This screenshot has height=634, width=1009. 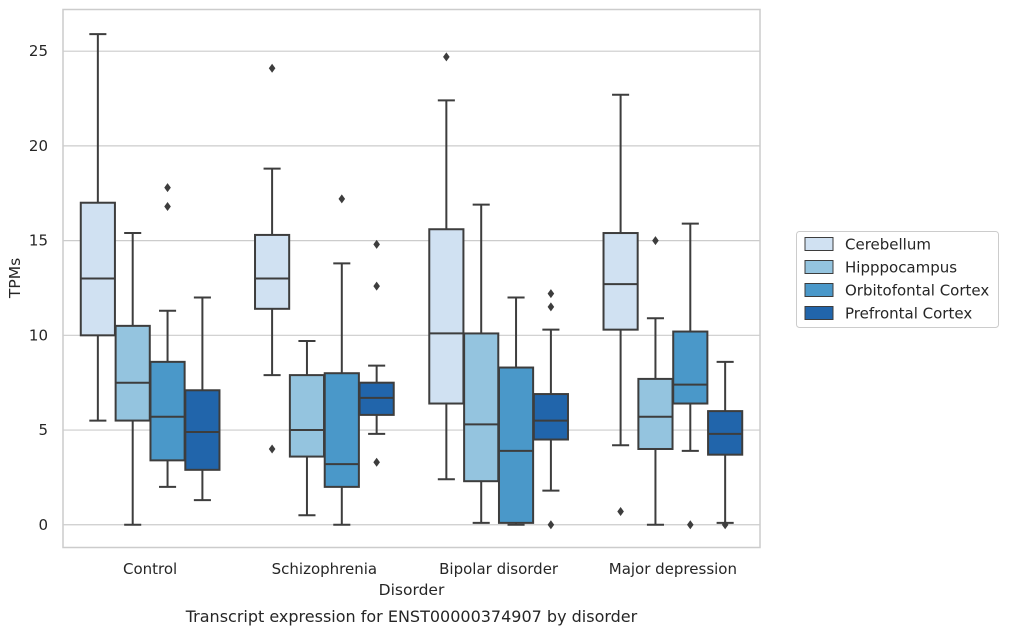 I want to click on legend-frame, so click(x=897, y=279).